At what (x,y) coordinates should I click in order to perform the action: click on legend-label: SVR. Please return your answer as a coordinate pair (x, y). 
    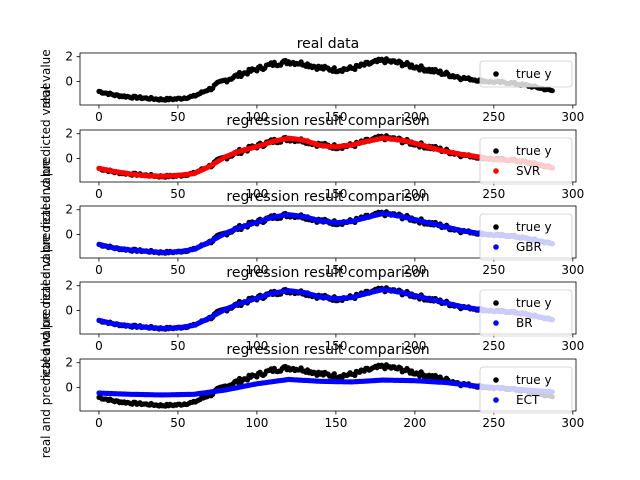
    Looking at the image, I should click on (528, 171).